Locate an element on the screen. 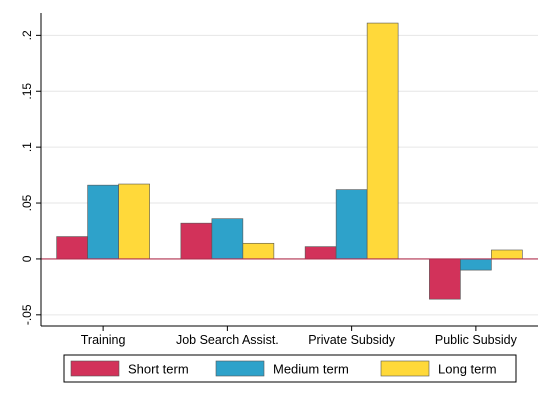 The image size is (550, 400). legend-box is located at coordinates (290, 368).